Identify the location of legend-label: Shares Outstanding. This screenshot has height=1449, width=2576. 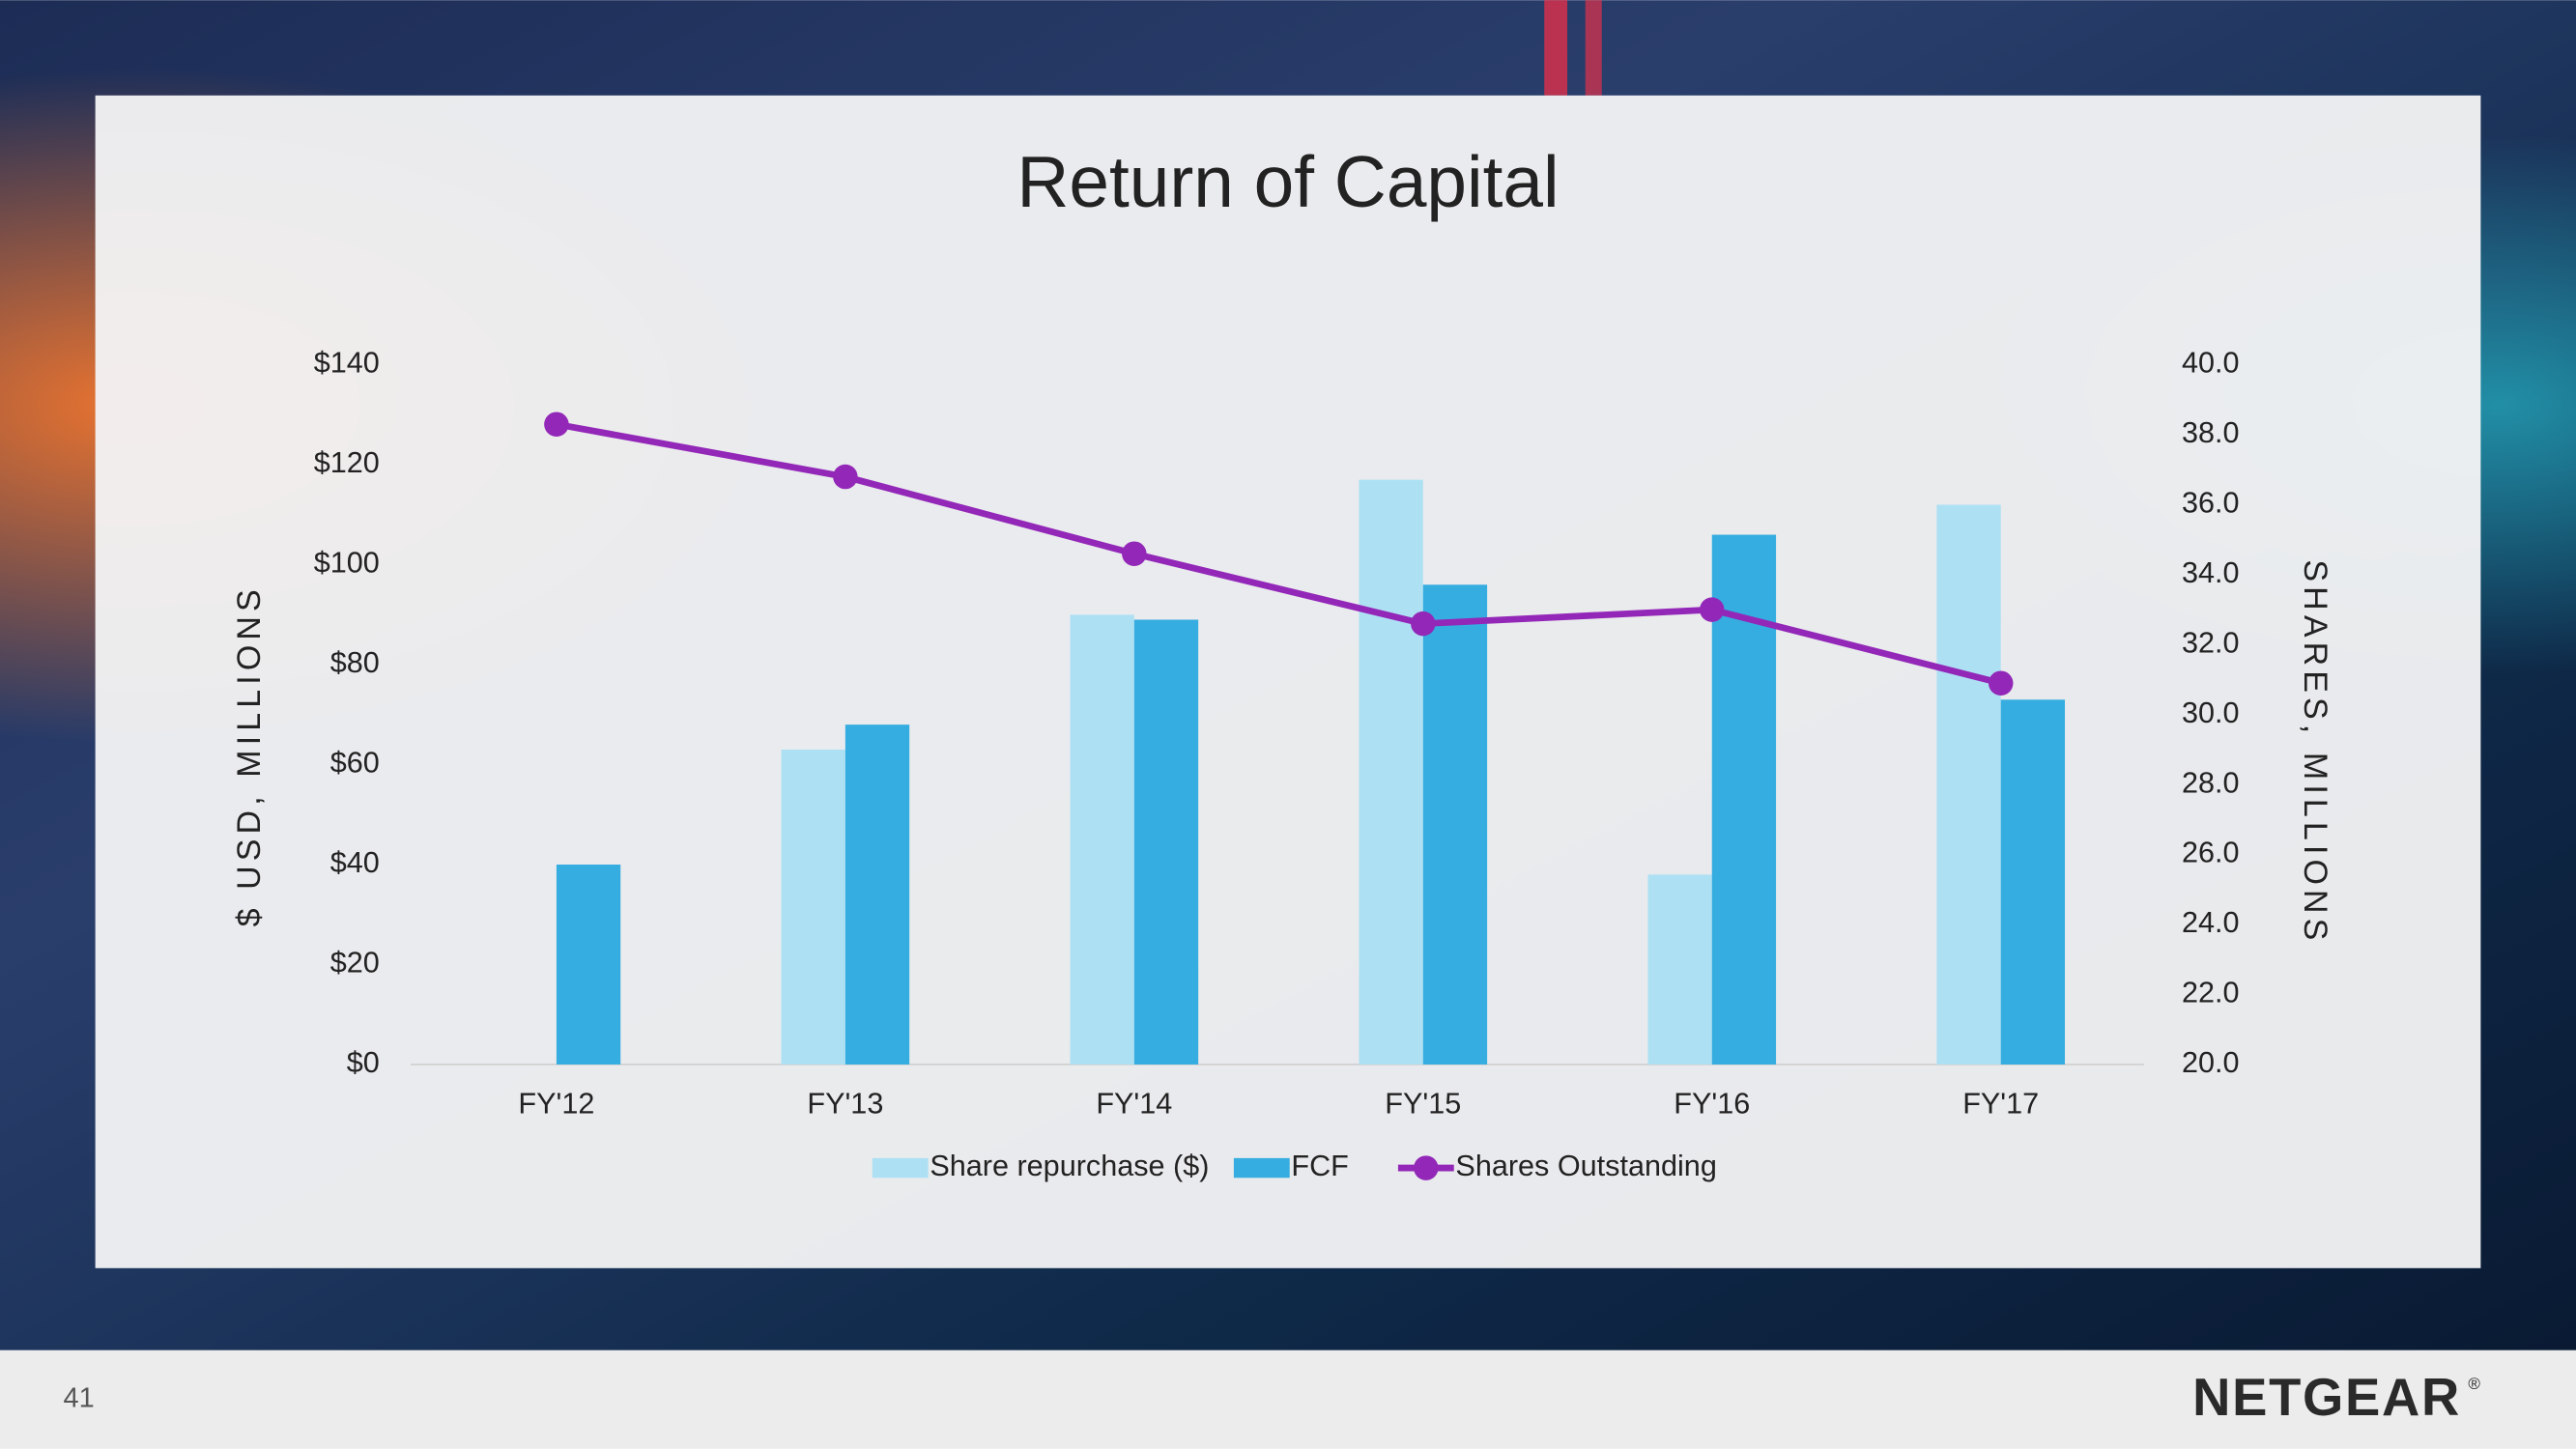
(1586, 1166).